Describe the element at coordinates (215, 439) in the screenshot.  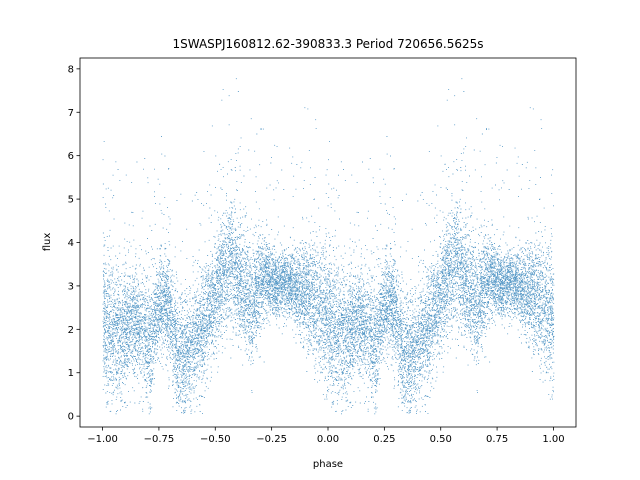
I see `x-tick-label: −0.50` at that location.